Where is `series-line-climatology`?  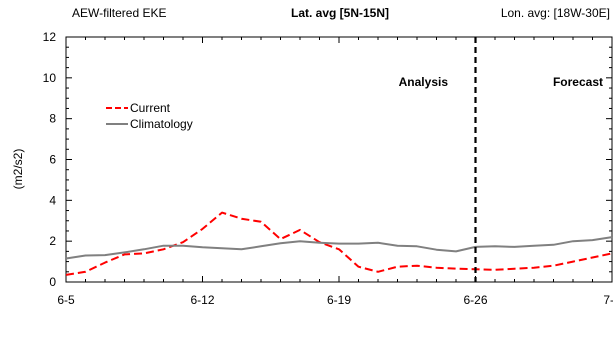
series-line-climatology is located at coordinates (339, 248).